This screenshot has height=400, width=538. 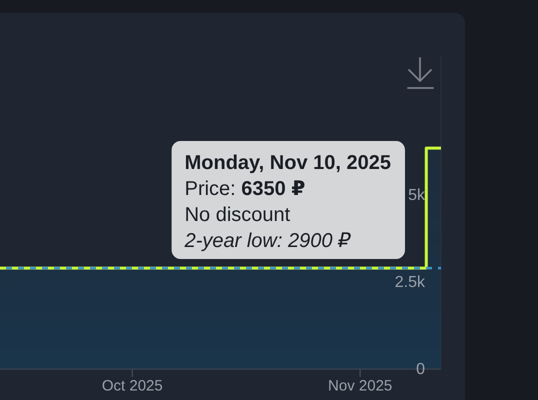 What do you see at coordinates (287, 202) in the screenshot?
I see `annotation: Monday, Nov 10, 2025 Price: 6350 ₽ No discount 2-year low: 2900 ₽` at bounding box center [287, 202].